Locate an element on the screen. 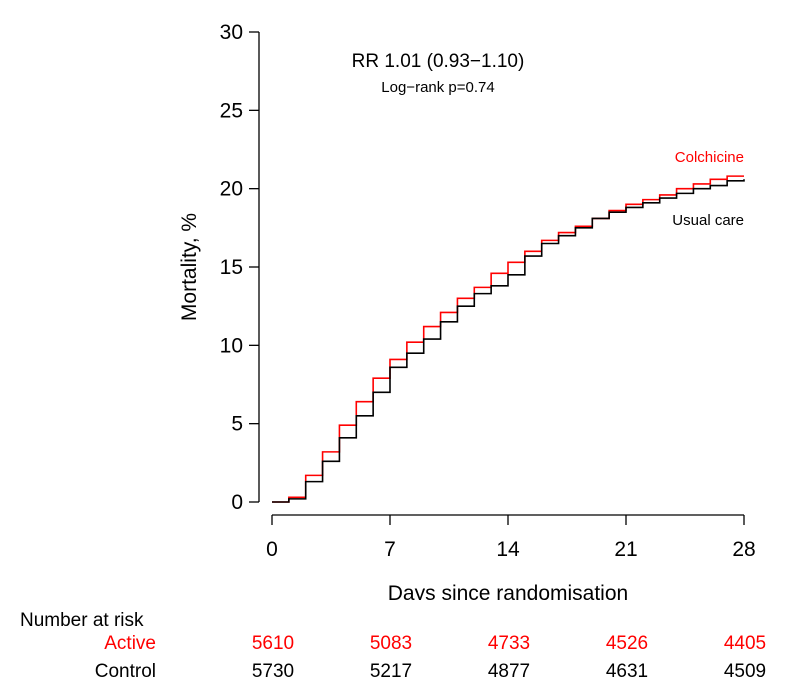 The image size is (811, 686). y-tick-label: 30 is located at coordinates (231, 32).